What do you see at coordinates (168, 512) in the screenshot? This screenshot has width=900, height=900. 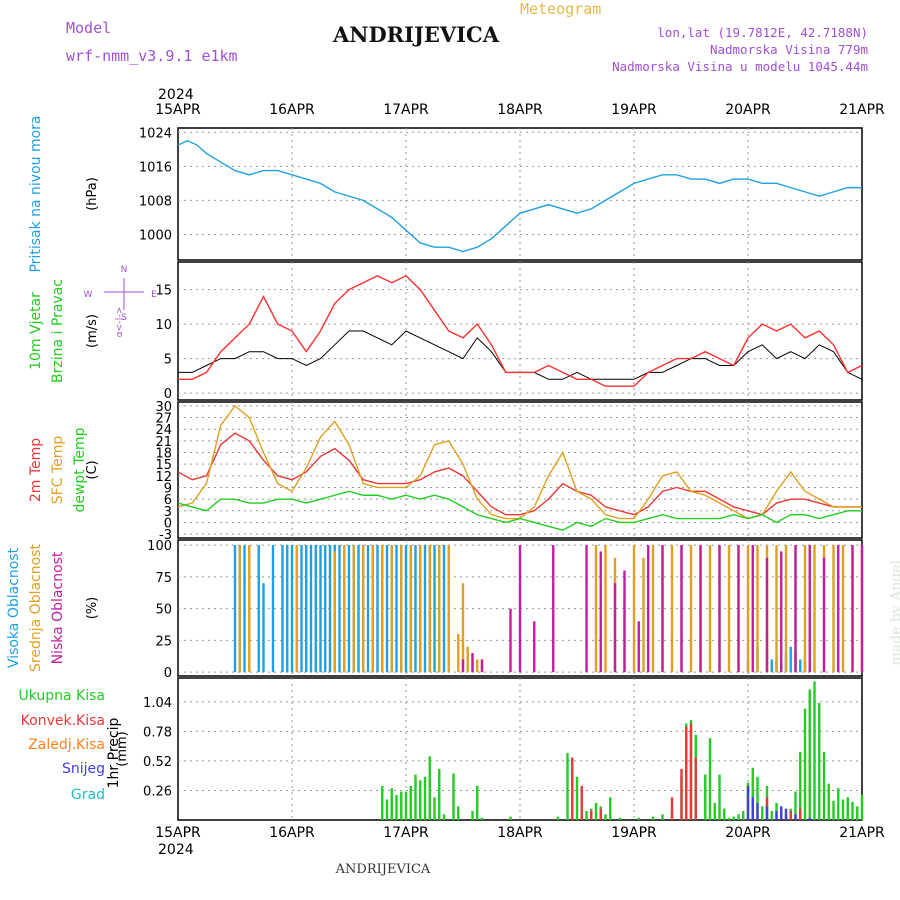 I see `y-tick-label: 3` at bounding box center [168, 512].